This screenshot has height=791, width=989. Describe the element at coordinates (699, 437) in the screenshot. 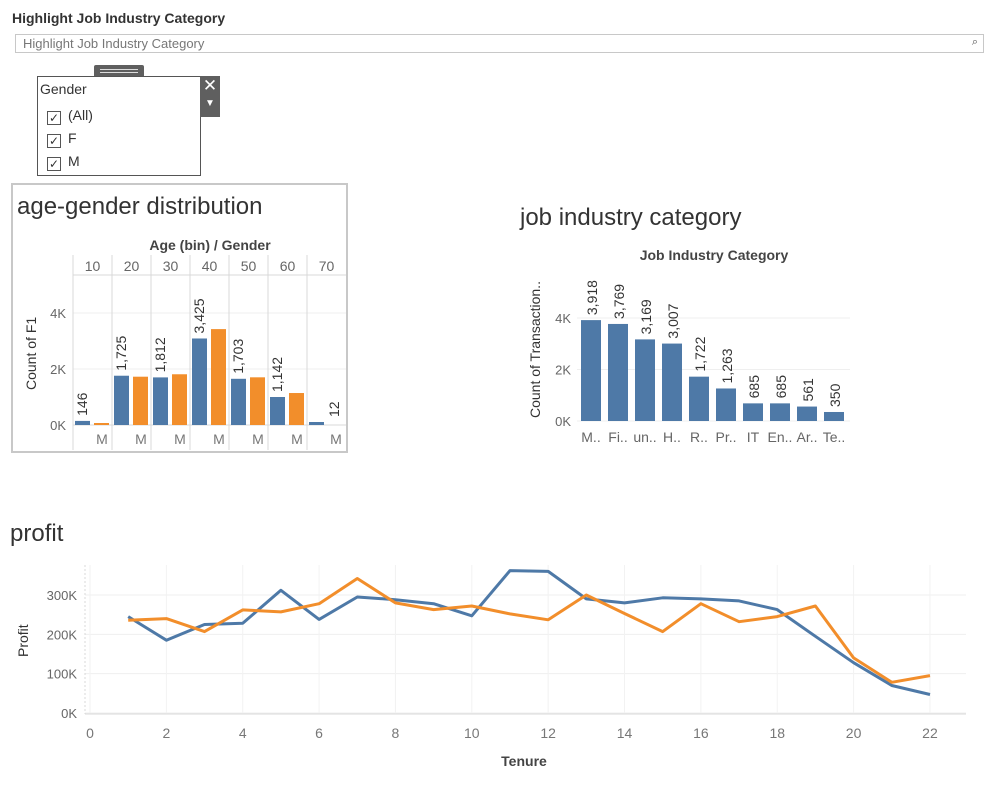

I see `category-tick-label: R..` at that location.